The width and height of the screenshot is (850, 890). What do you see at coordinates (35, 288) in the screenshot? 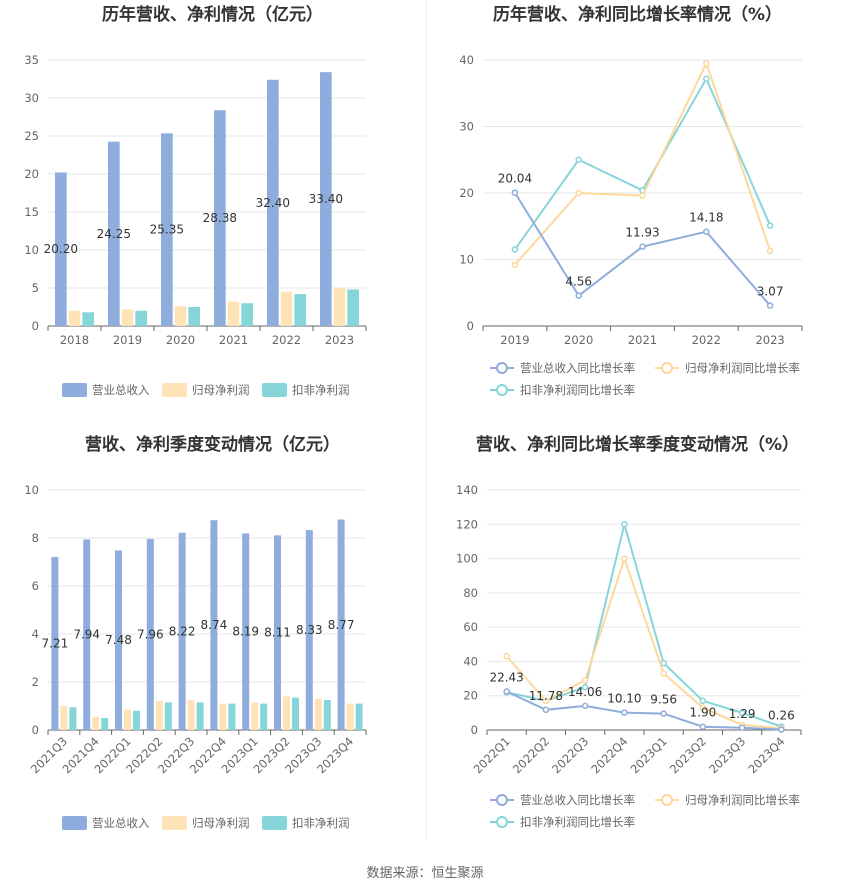
I see `y-tick-label: 5` at bounding box center [35, 288].